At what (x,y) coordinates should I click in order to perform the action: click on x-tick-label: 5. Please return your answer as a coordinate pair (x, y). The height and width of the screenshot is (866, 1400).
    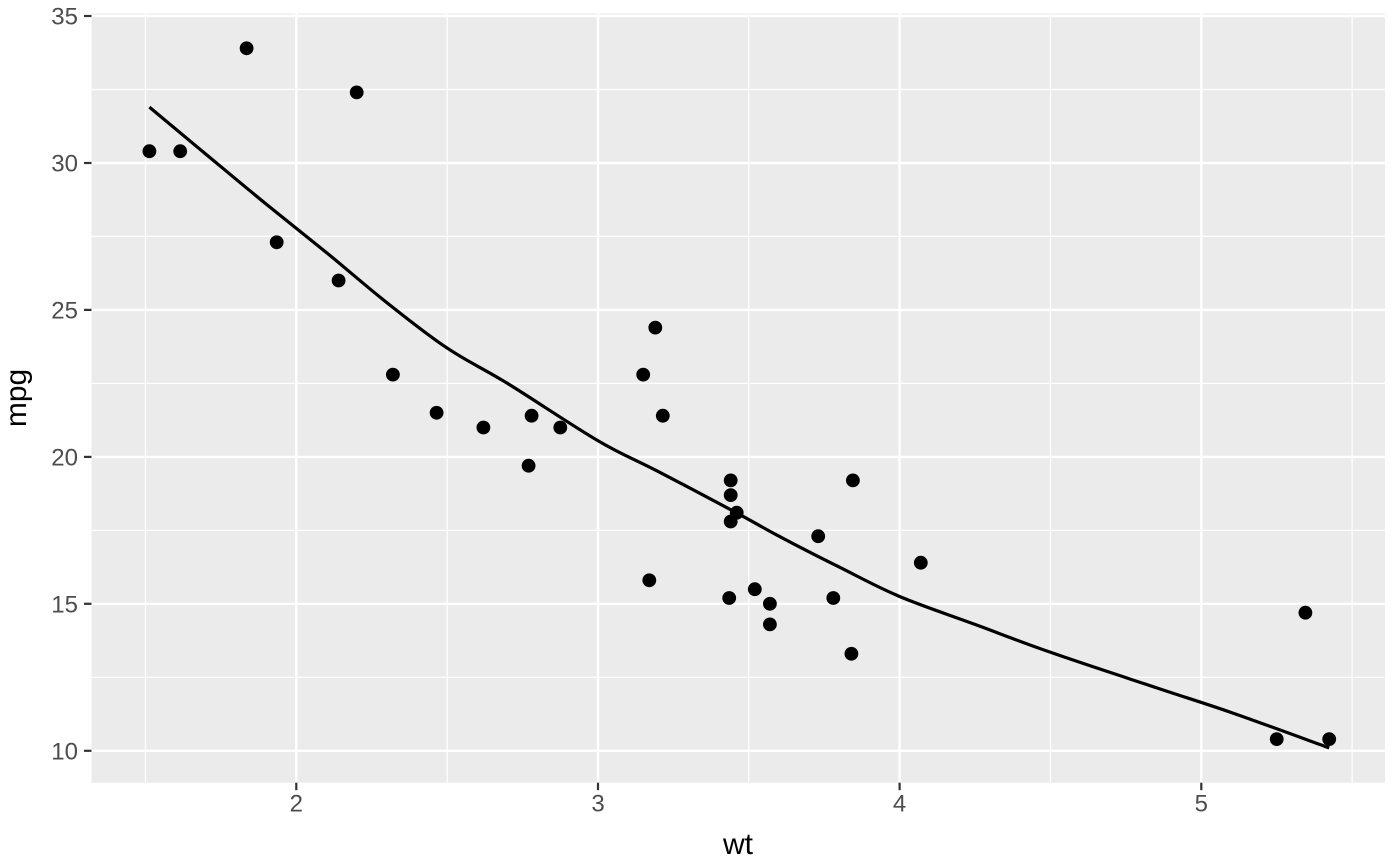
    Looking at the image, I should click on (1201, 804).